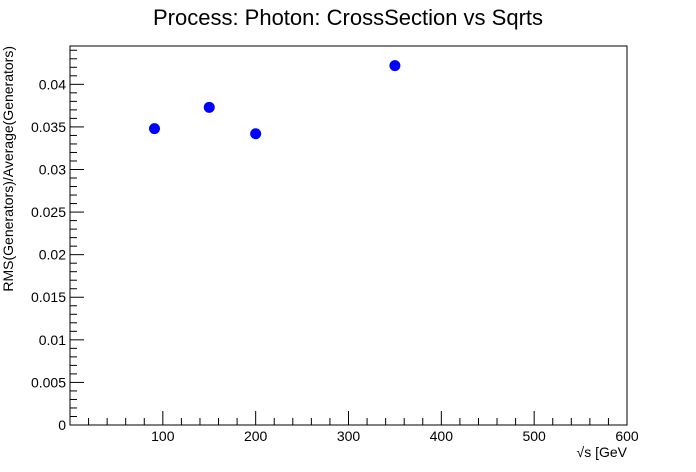 Image resolution: width=696 pixels, height=472 pixels. Describe the element at coordinates (62, 425) in the screenshot. I see `y-tick-label: 0` at that location.